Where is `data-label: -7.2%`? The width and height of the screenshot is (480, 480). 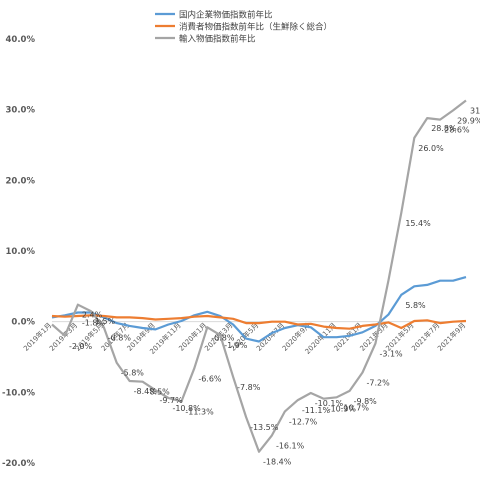 data-label: -7.2% is located at coordinates (379, 383).